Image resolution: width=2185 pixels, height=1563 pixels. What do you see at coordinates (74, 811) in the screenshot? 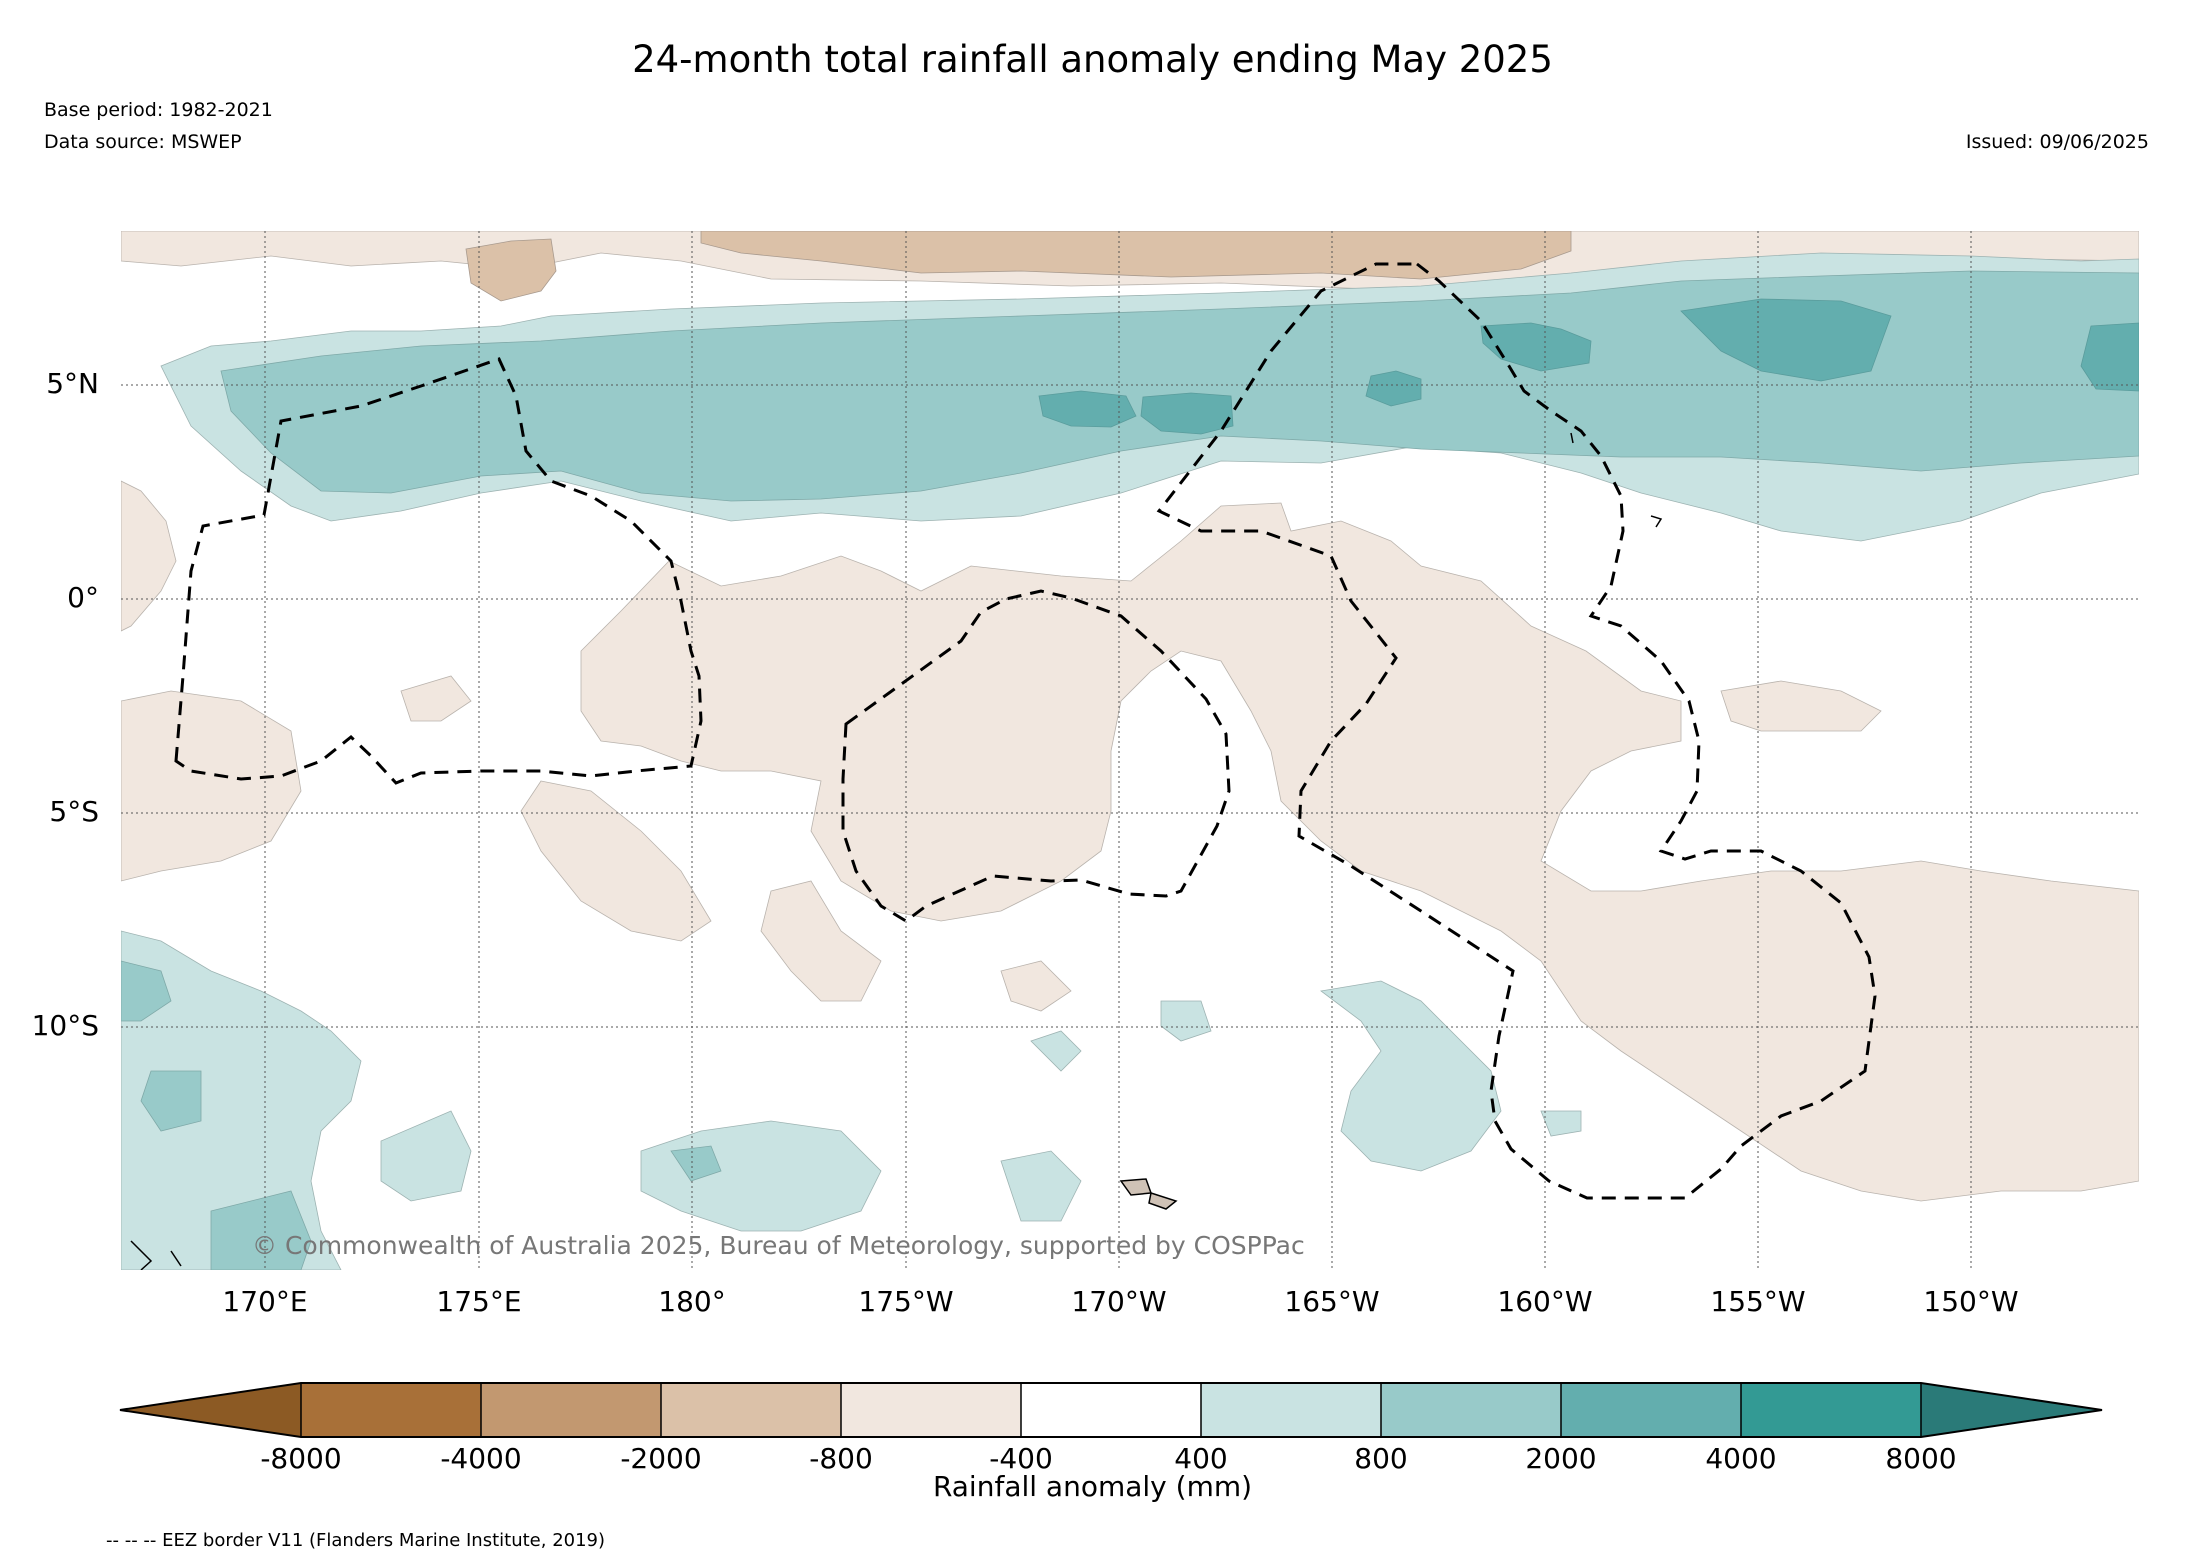
I see `lat-label-5s: 5°S` at bounding box center [74, 811].